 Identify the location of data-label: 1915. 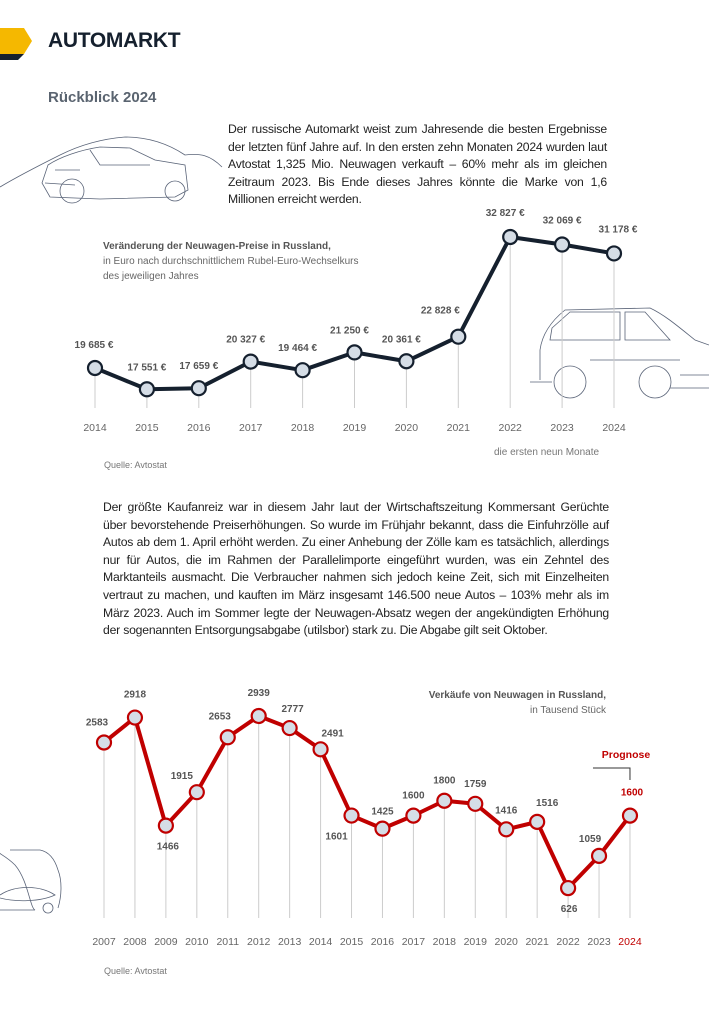
(182, 776).